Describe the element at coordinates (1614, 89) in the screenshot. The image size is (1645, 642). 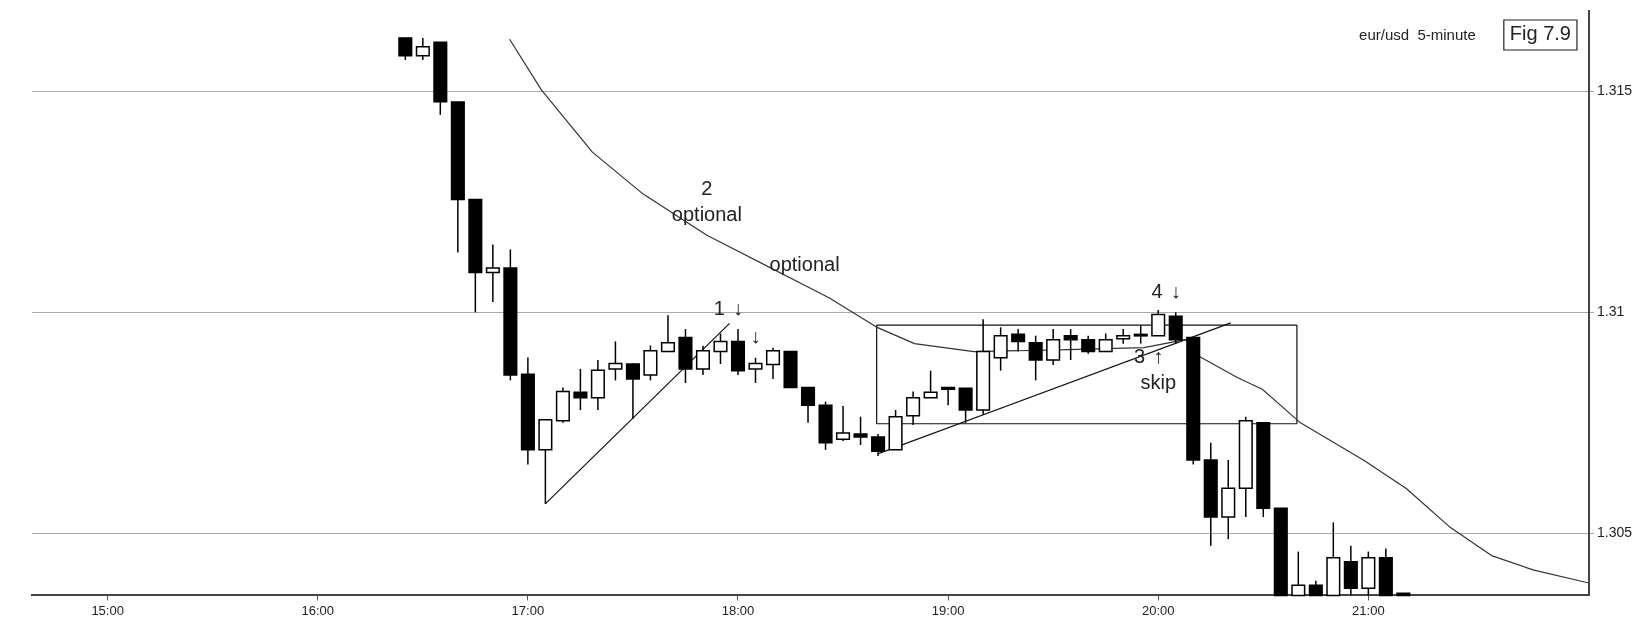
I see `y-tick-label: 1.315` at that location.